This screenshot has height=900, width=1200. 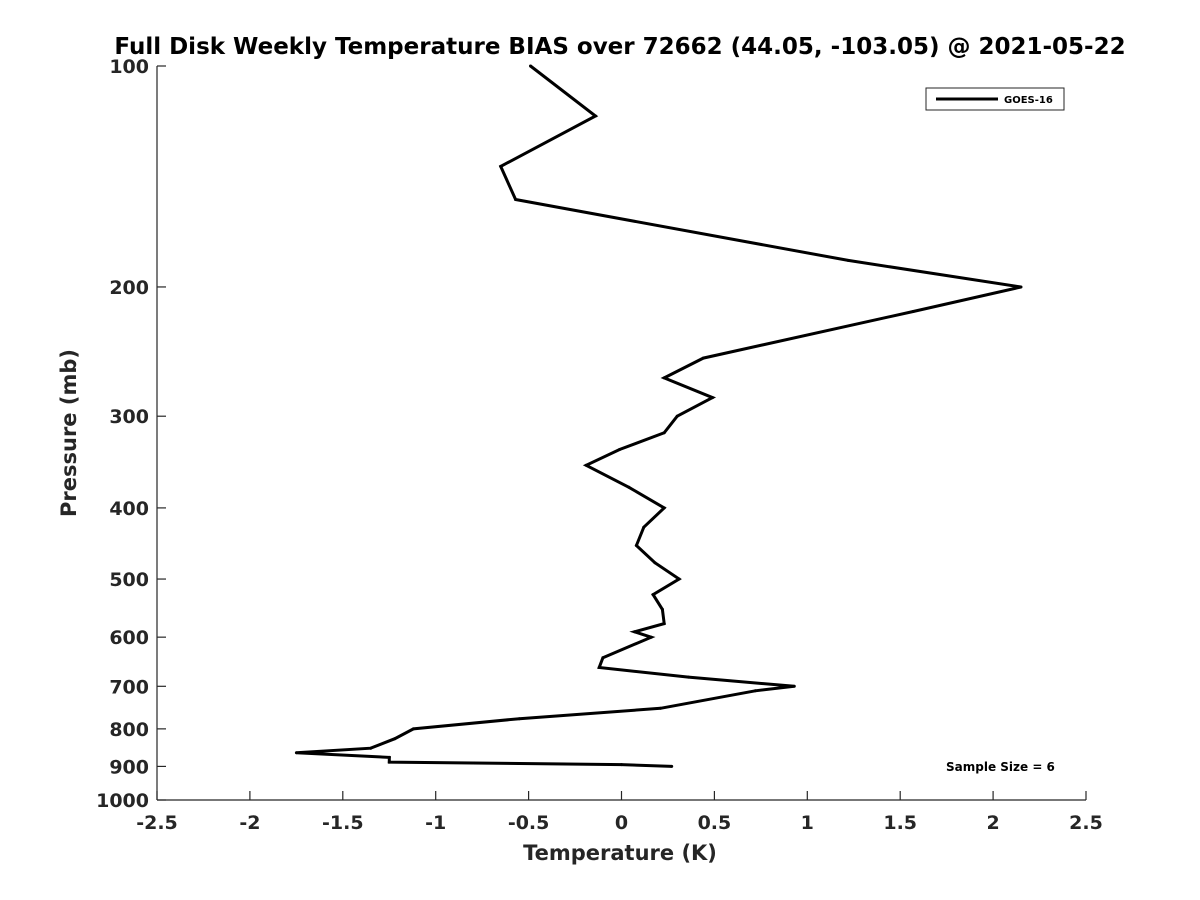 I want to click on x-tick-label: 0.5, so click(x=715, y=823).